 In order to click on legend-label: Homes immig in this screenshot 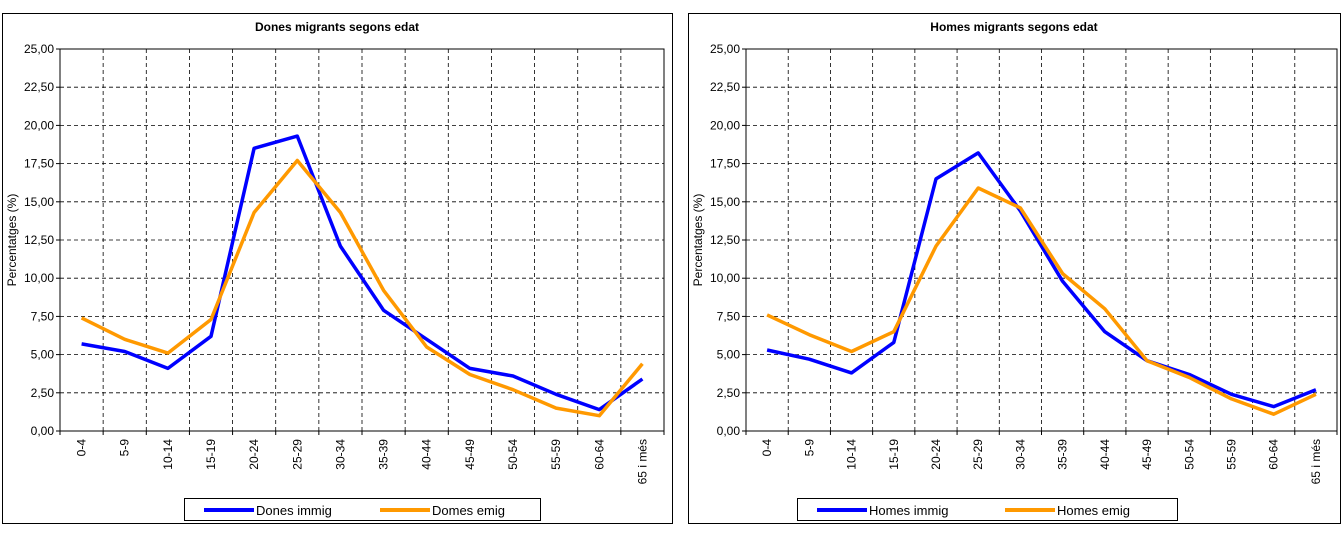, I will do `click(908, 510)`.